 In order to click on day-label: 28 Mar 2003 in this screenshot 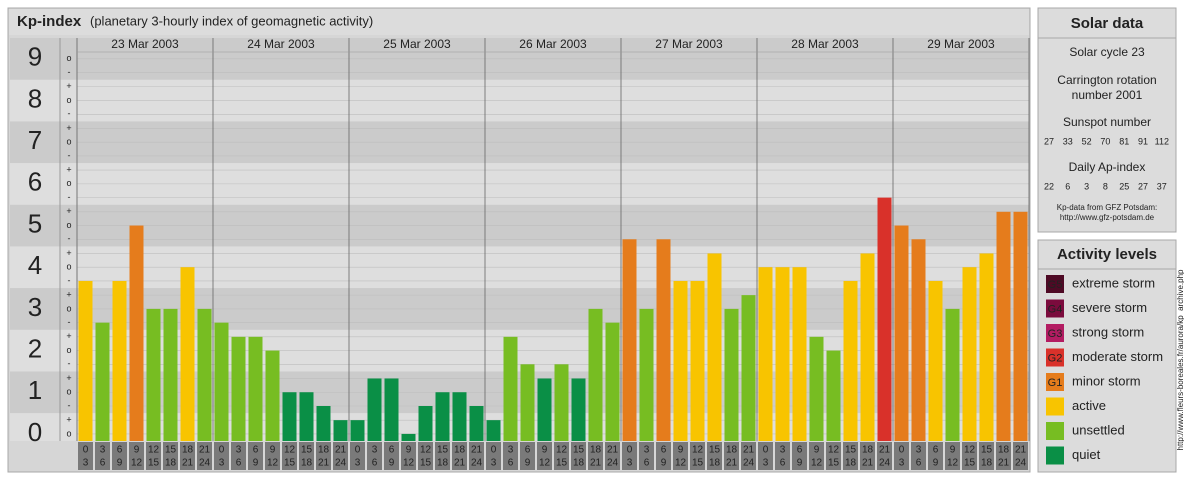, I will do `click(825, 44)`.